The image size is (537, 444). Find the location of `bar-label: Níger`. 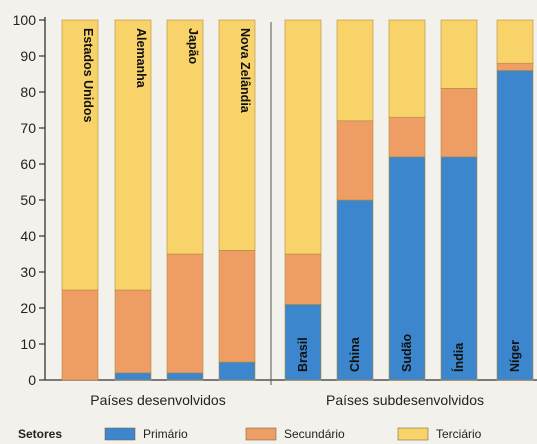

bar-label: Níger is located at coordinates (515, 356).